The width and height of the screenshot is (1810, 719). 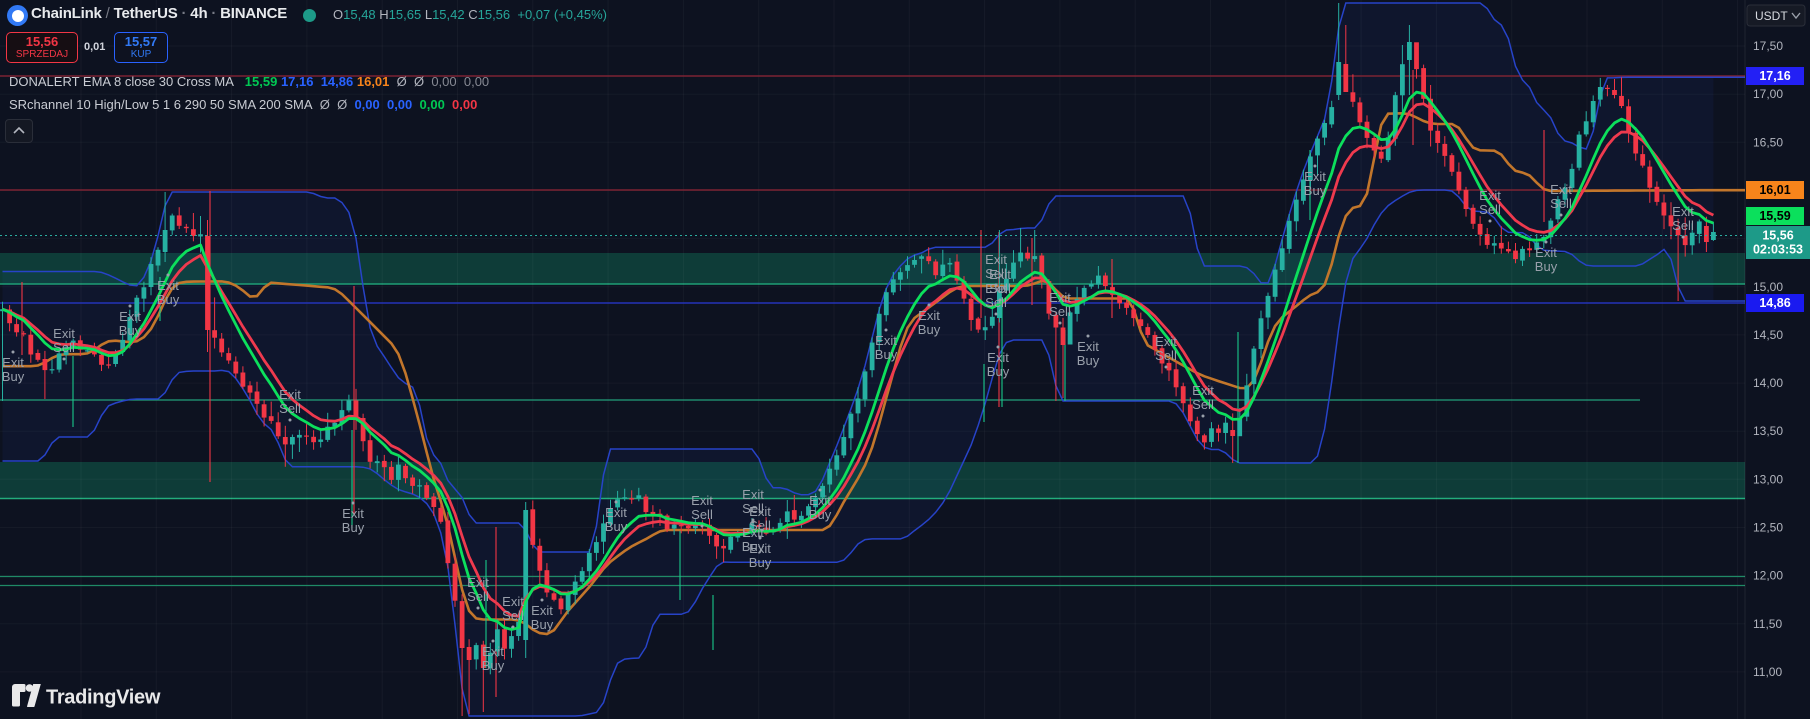 I want to click on svg-text: 16,01, so click(x=1774, y=190).